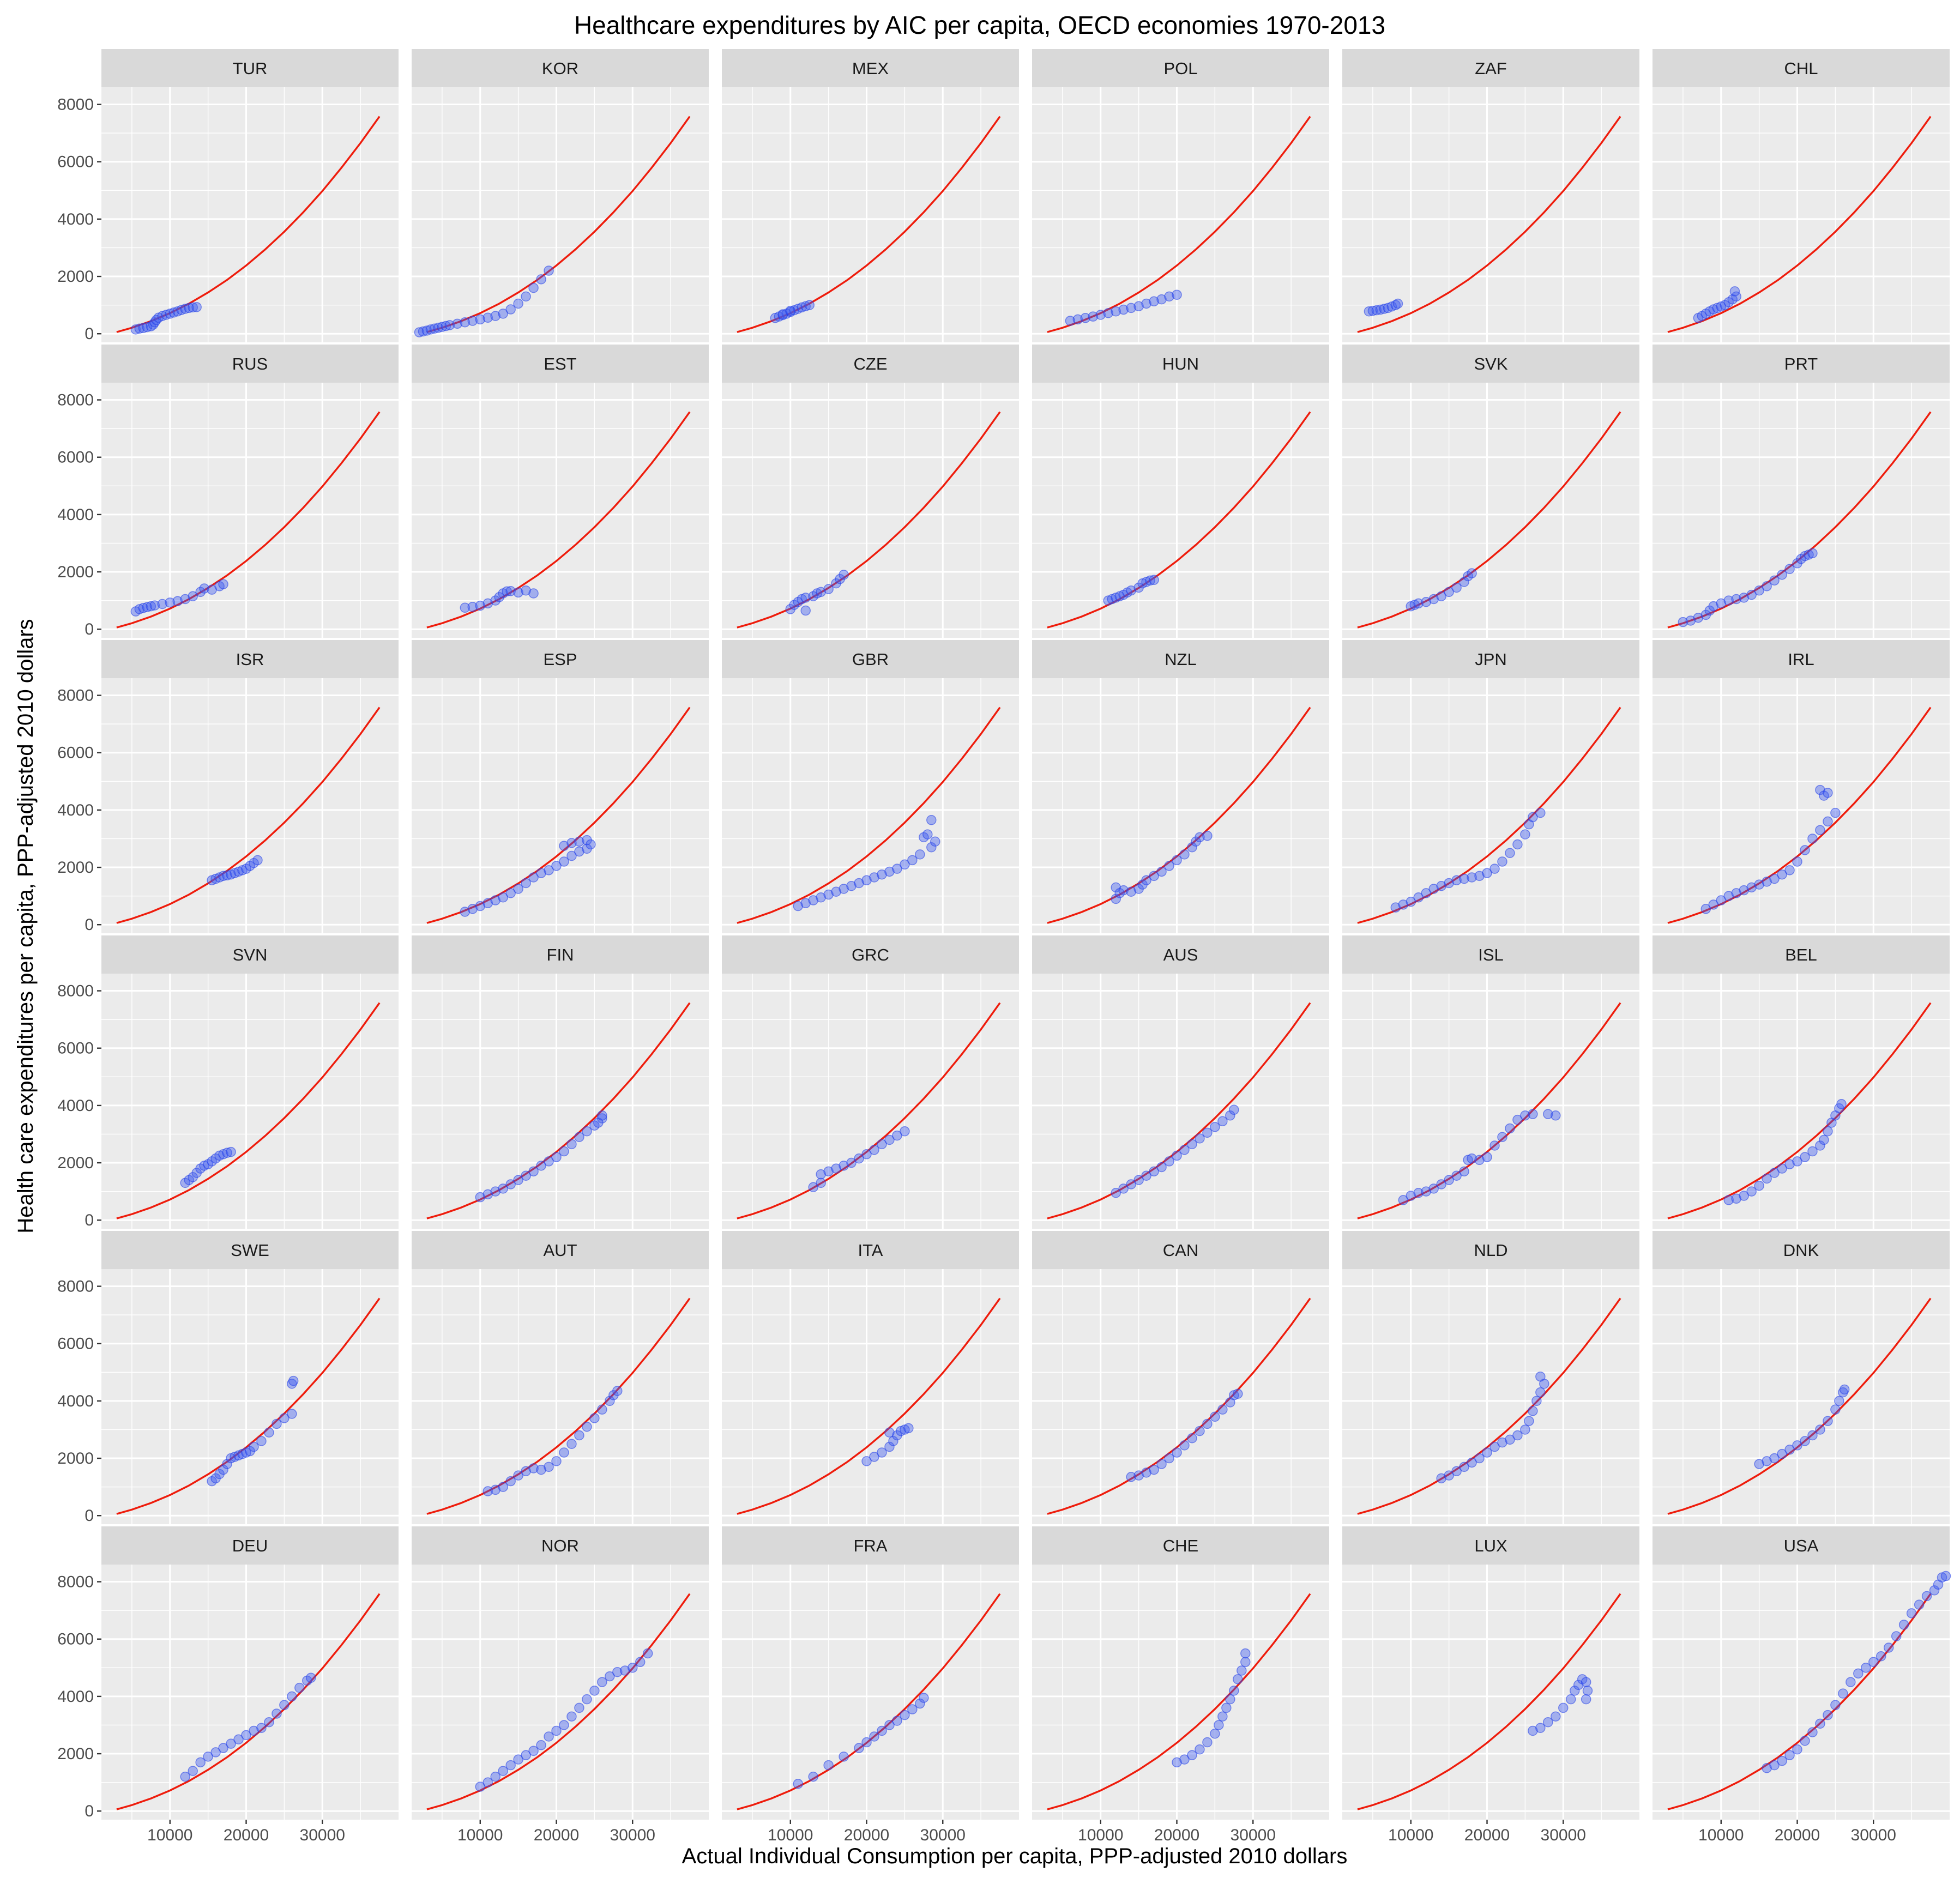 This screenshot has height=1878, width=1960. What do you see at coordinates (866, 1835) in the screenshot?
I see `x-tick-label: 20000` at bounding box center [866, 1835].